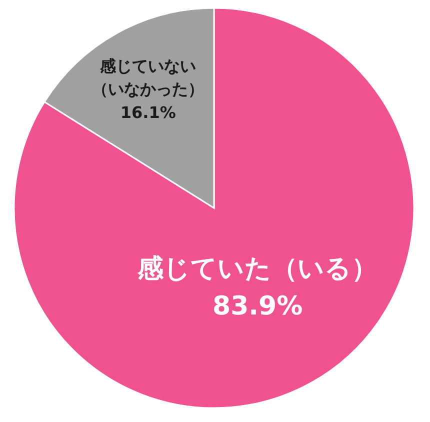 This screenshot has height=422, width=430. Describe the element at coordinates (148, 112) in the screenshot. I see `data-label: 16.1%` at that location.